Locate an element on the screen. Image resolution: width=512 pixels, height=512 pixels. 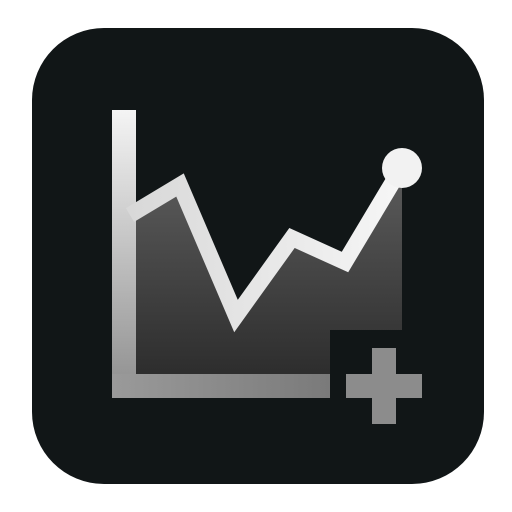
chart-end-point is located at coordinates (402, 168).